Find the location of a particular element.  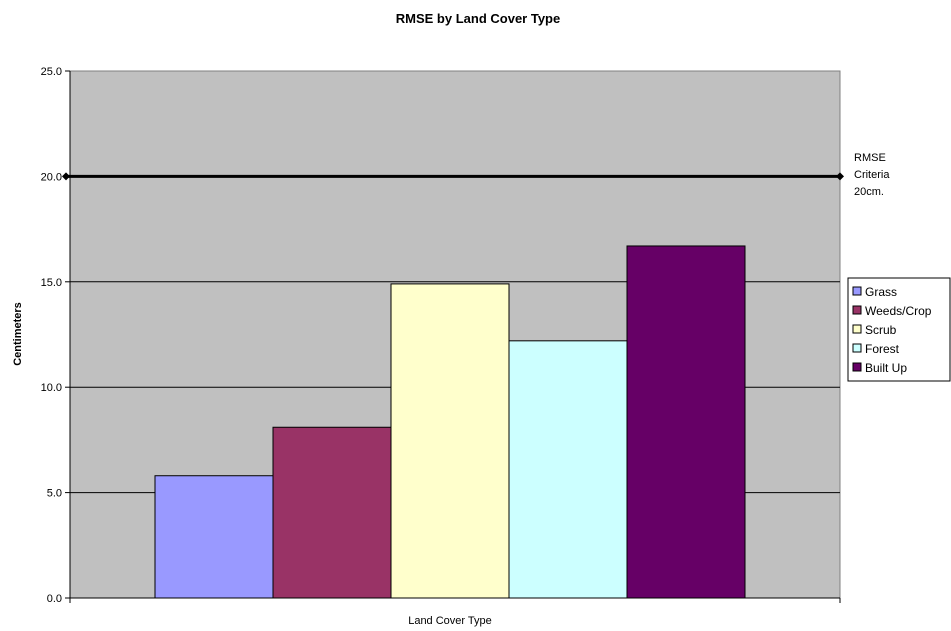

reference-line-annotation: RMSE Criteria 20cm. is located at coordinates (872, 175).